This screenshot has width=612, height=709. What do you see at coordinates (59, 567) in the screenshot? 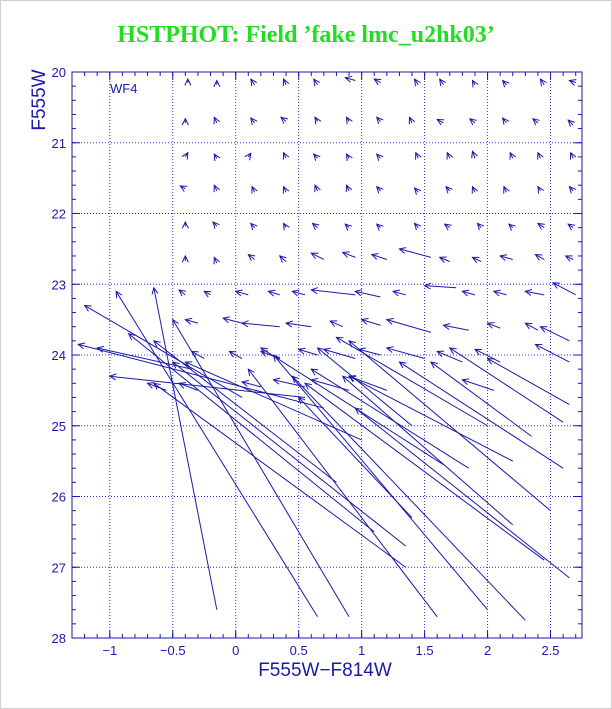
I see `y-tick-label: 27` at bounding box center [59, 567].